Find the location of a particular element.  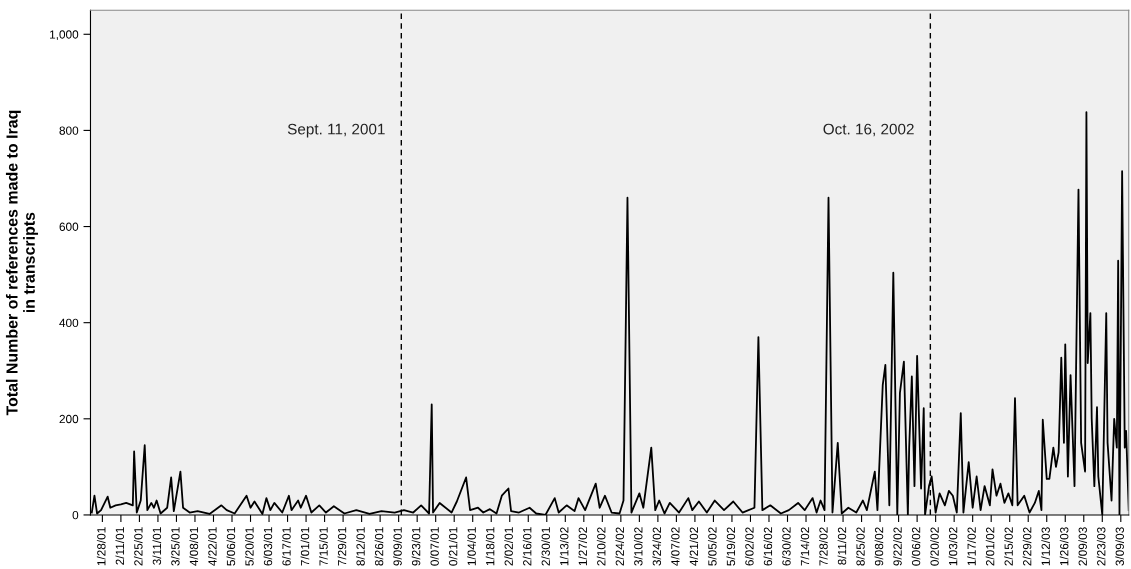

x-tick-label: 6/30/02 is located at coordinates (786, 546).